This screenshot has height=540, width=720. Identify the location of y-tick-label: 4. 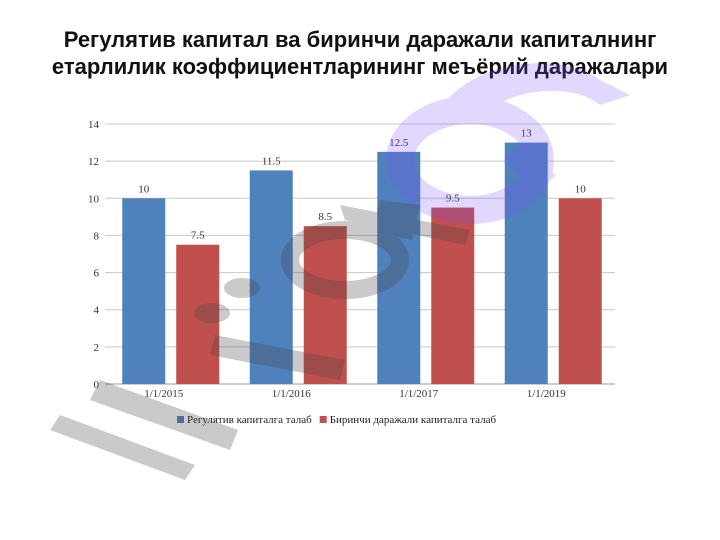
(97, 311).